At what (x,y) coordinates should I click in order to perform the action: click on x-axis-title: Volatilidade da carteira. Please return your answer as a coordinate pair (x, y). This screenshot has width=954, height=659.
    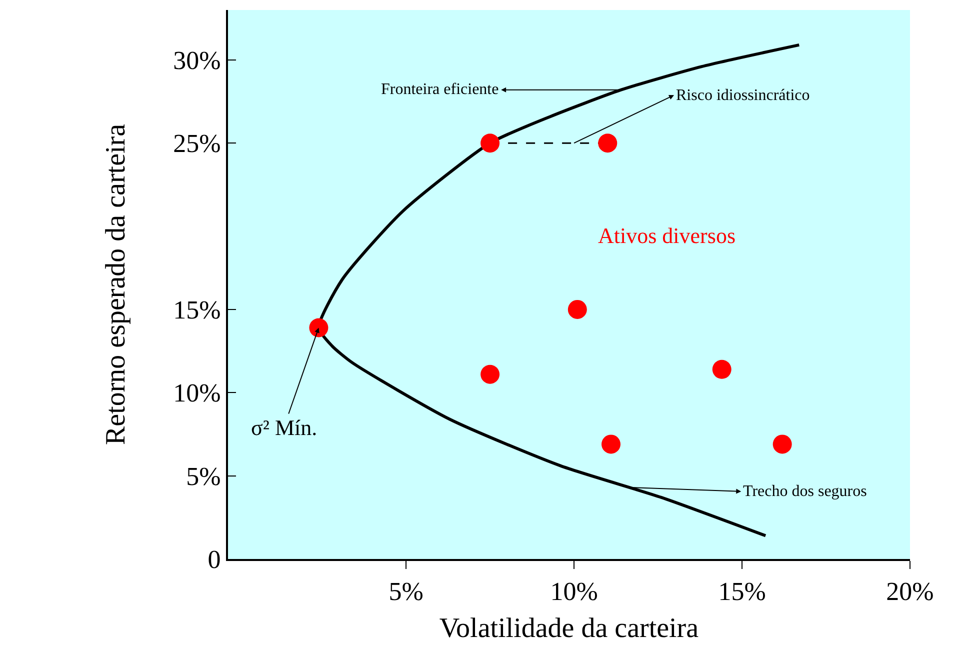
    Looking at the image, I should click on (569, 628).